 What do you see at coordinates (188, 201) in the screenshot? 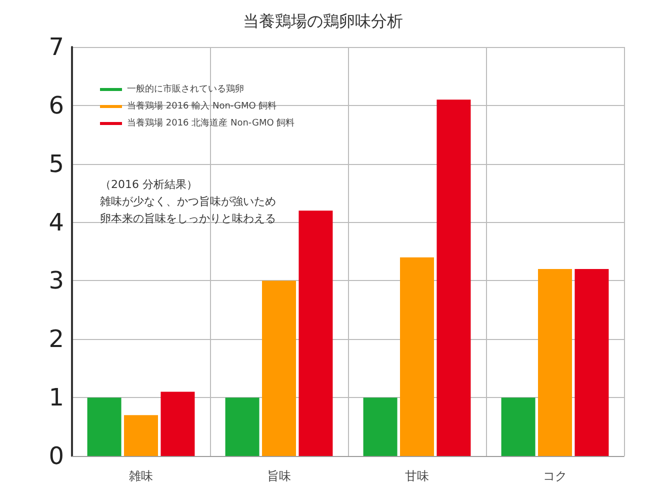
I see `annotation: 雑味が少なく、かつ旨味が強いため` at bounding box center [188, 201].